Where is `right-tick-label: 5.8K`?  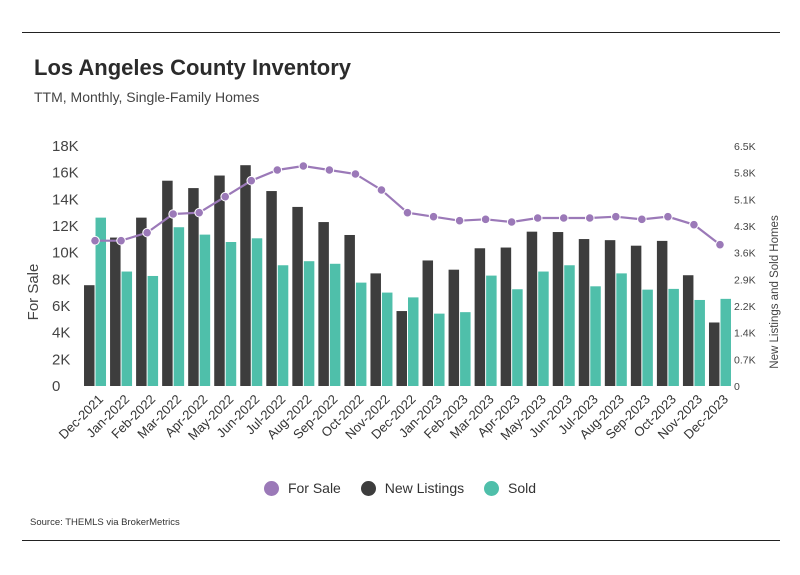 right-tick-label: 5.8K is located at coordinates (745, 174).